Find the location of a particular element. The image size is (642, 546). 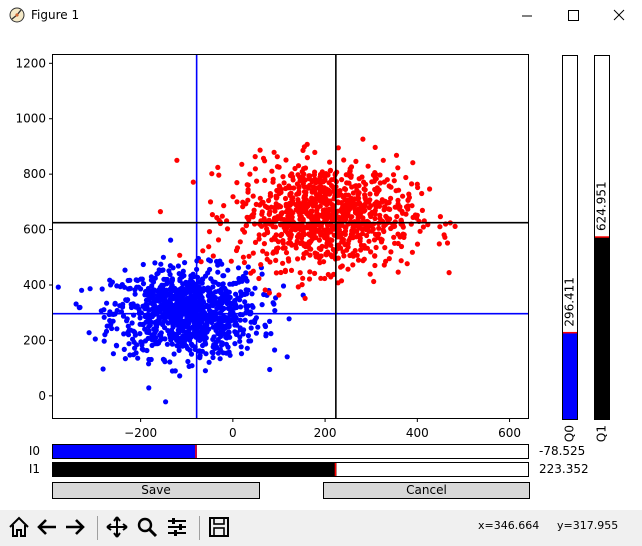

cancel-button: Cancel is located at coordinates (426, 490).